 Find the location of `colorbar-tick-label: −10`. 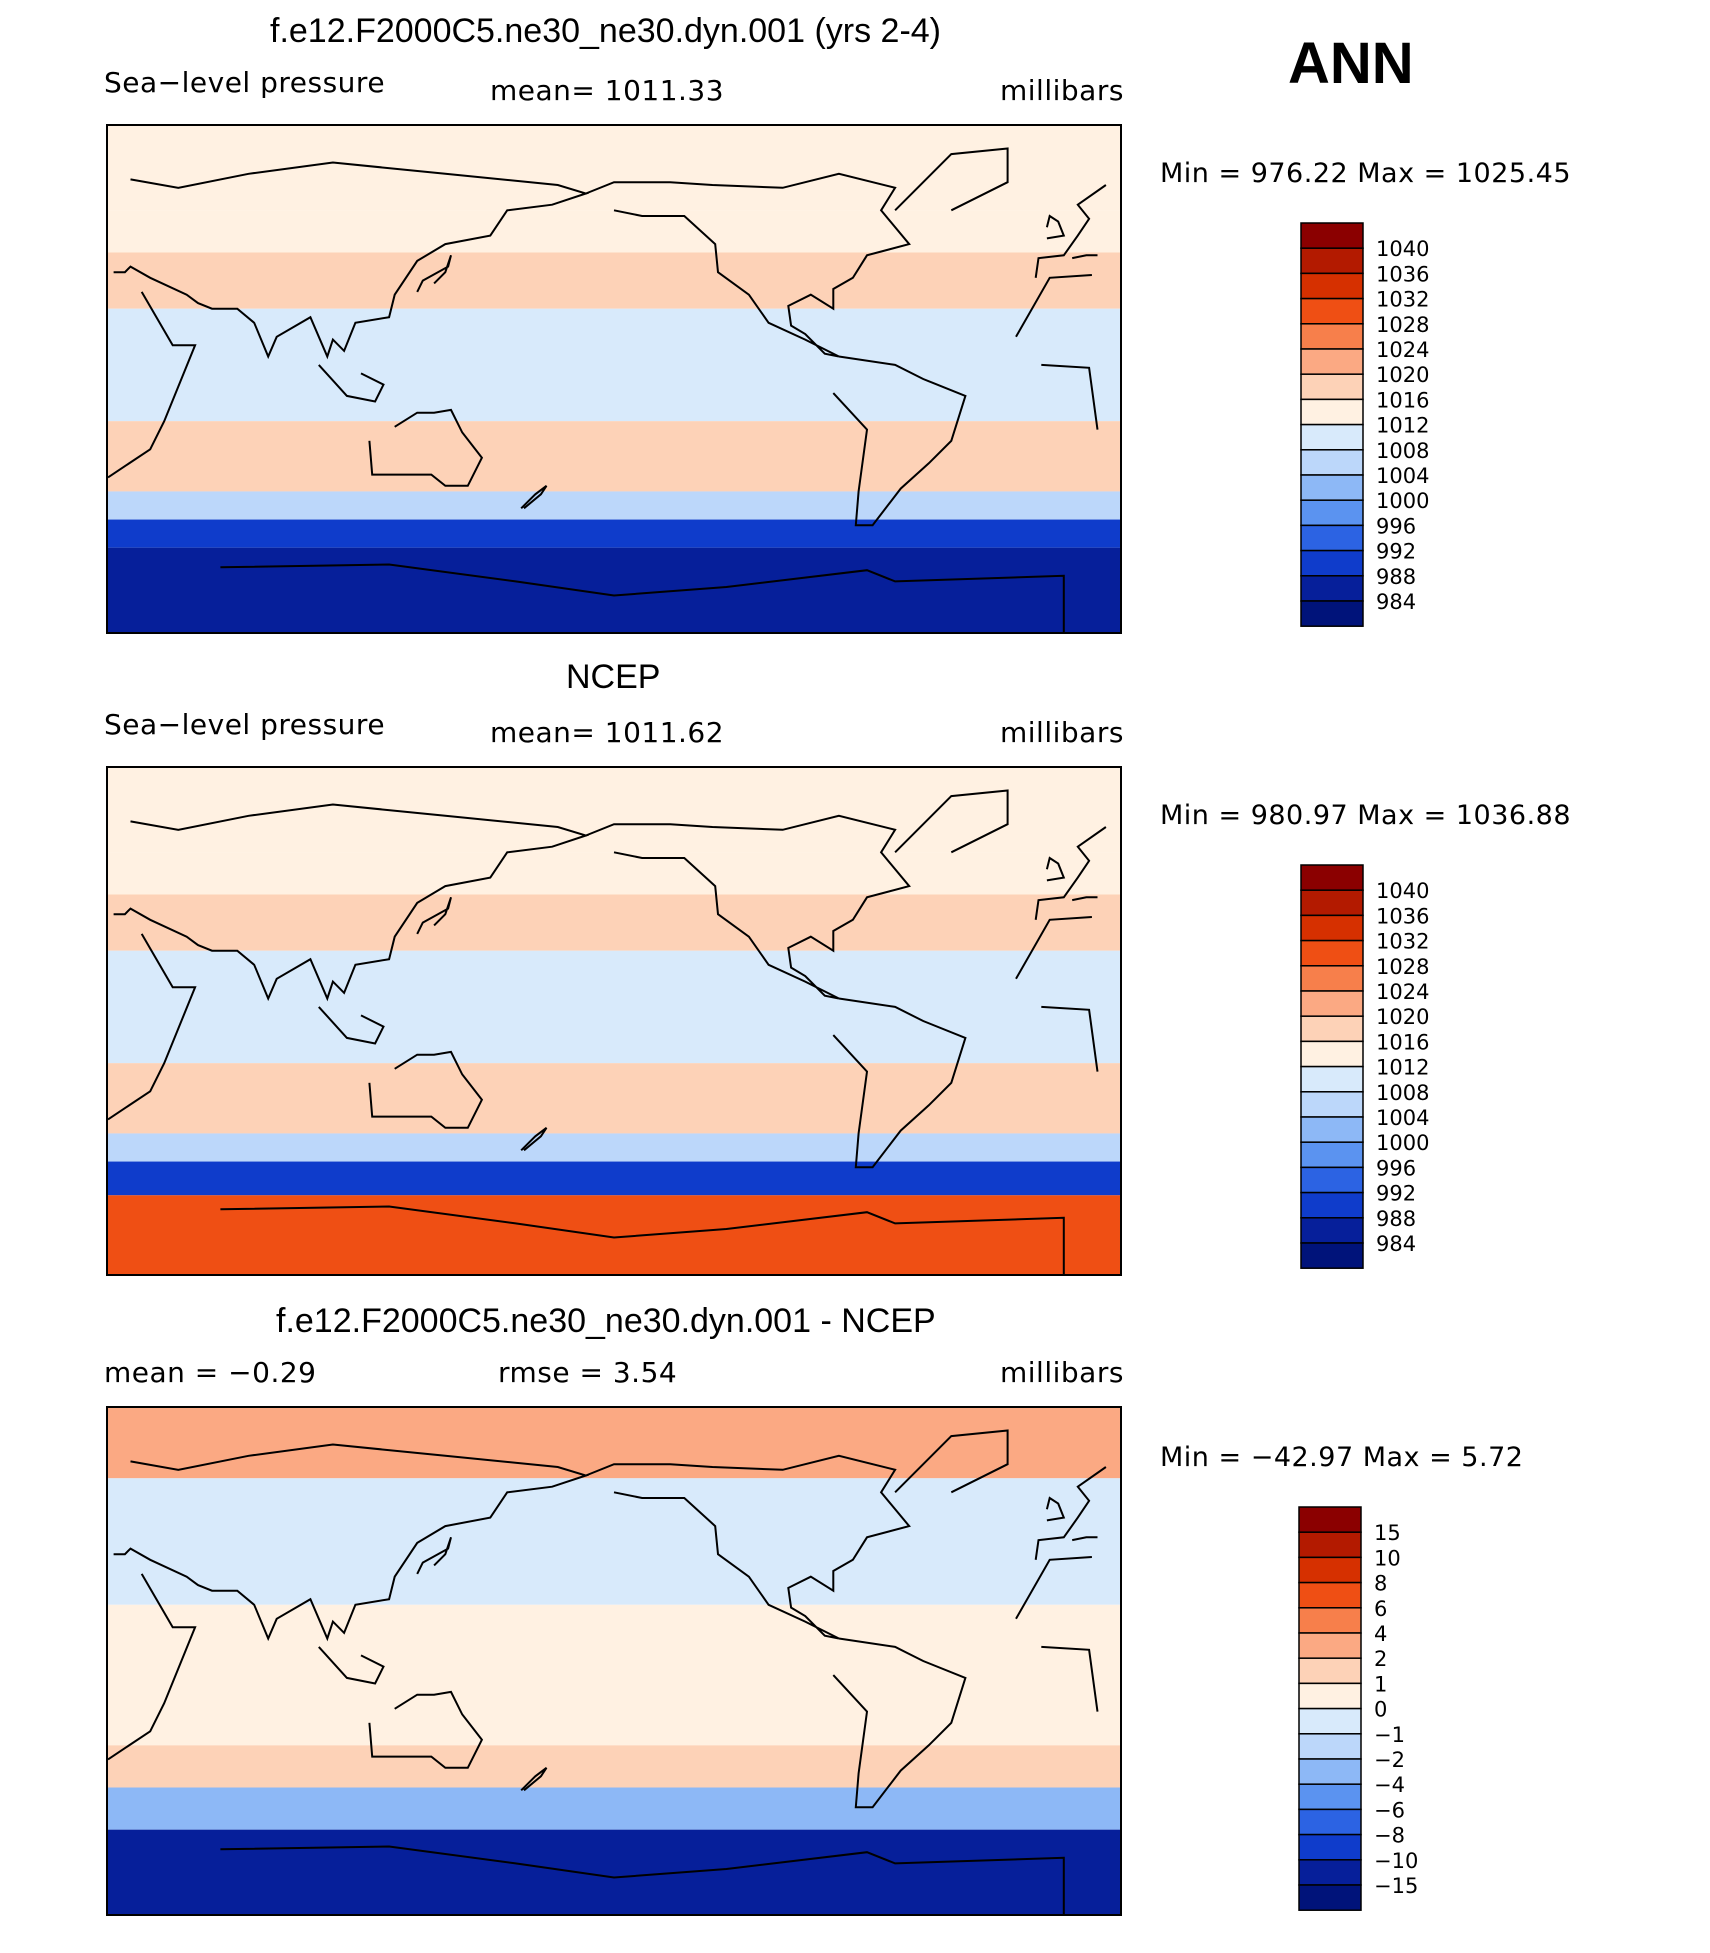

colorbar-tick-label: −10 is located at coordinates (1396, 1861).